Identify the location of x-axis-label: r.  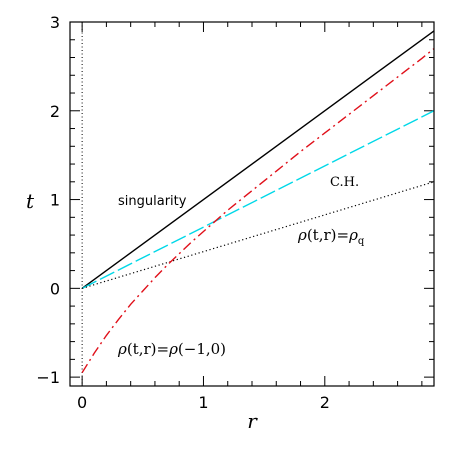
(252, 421).